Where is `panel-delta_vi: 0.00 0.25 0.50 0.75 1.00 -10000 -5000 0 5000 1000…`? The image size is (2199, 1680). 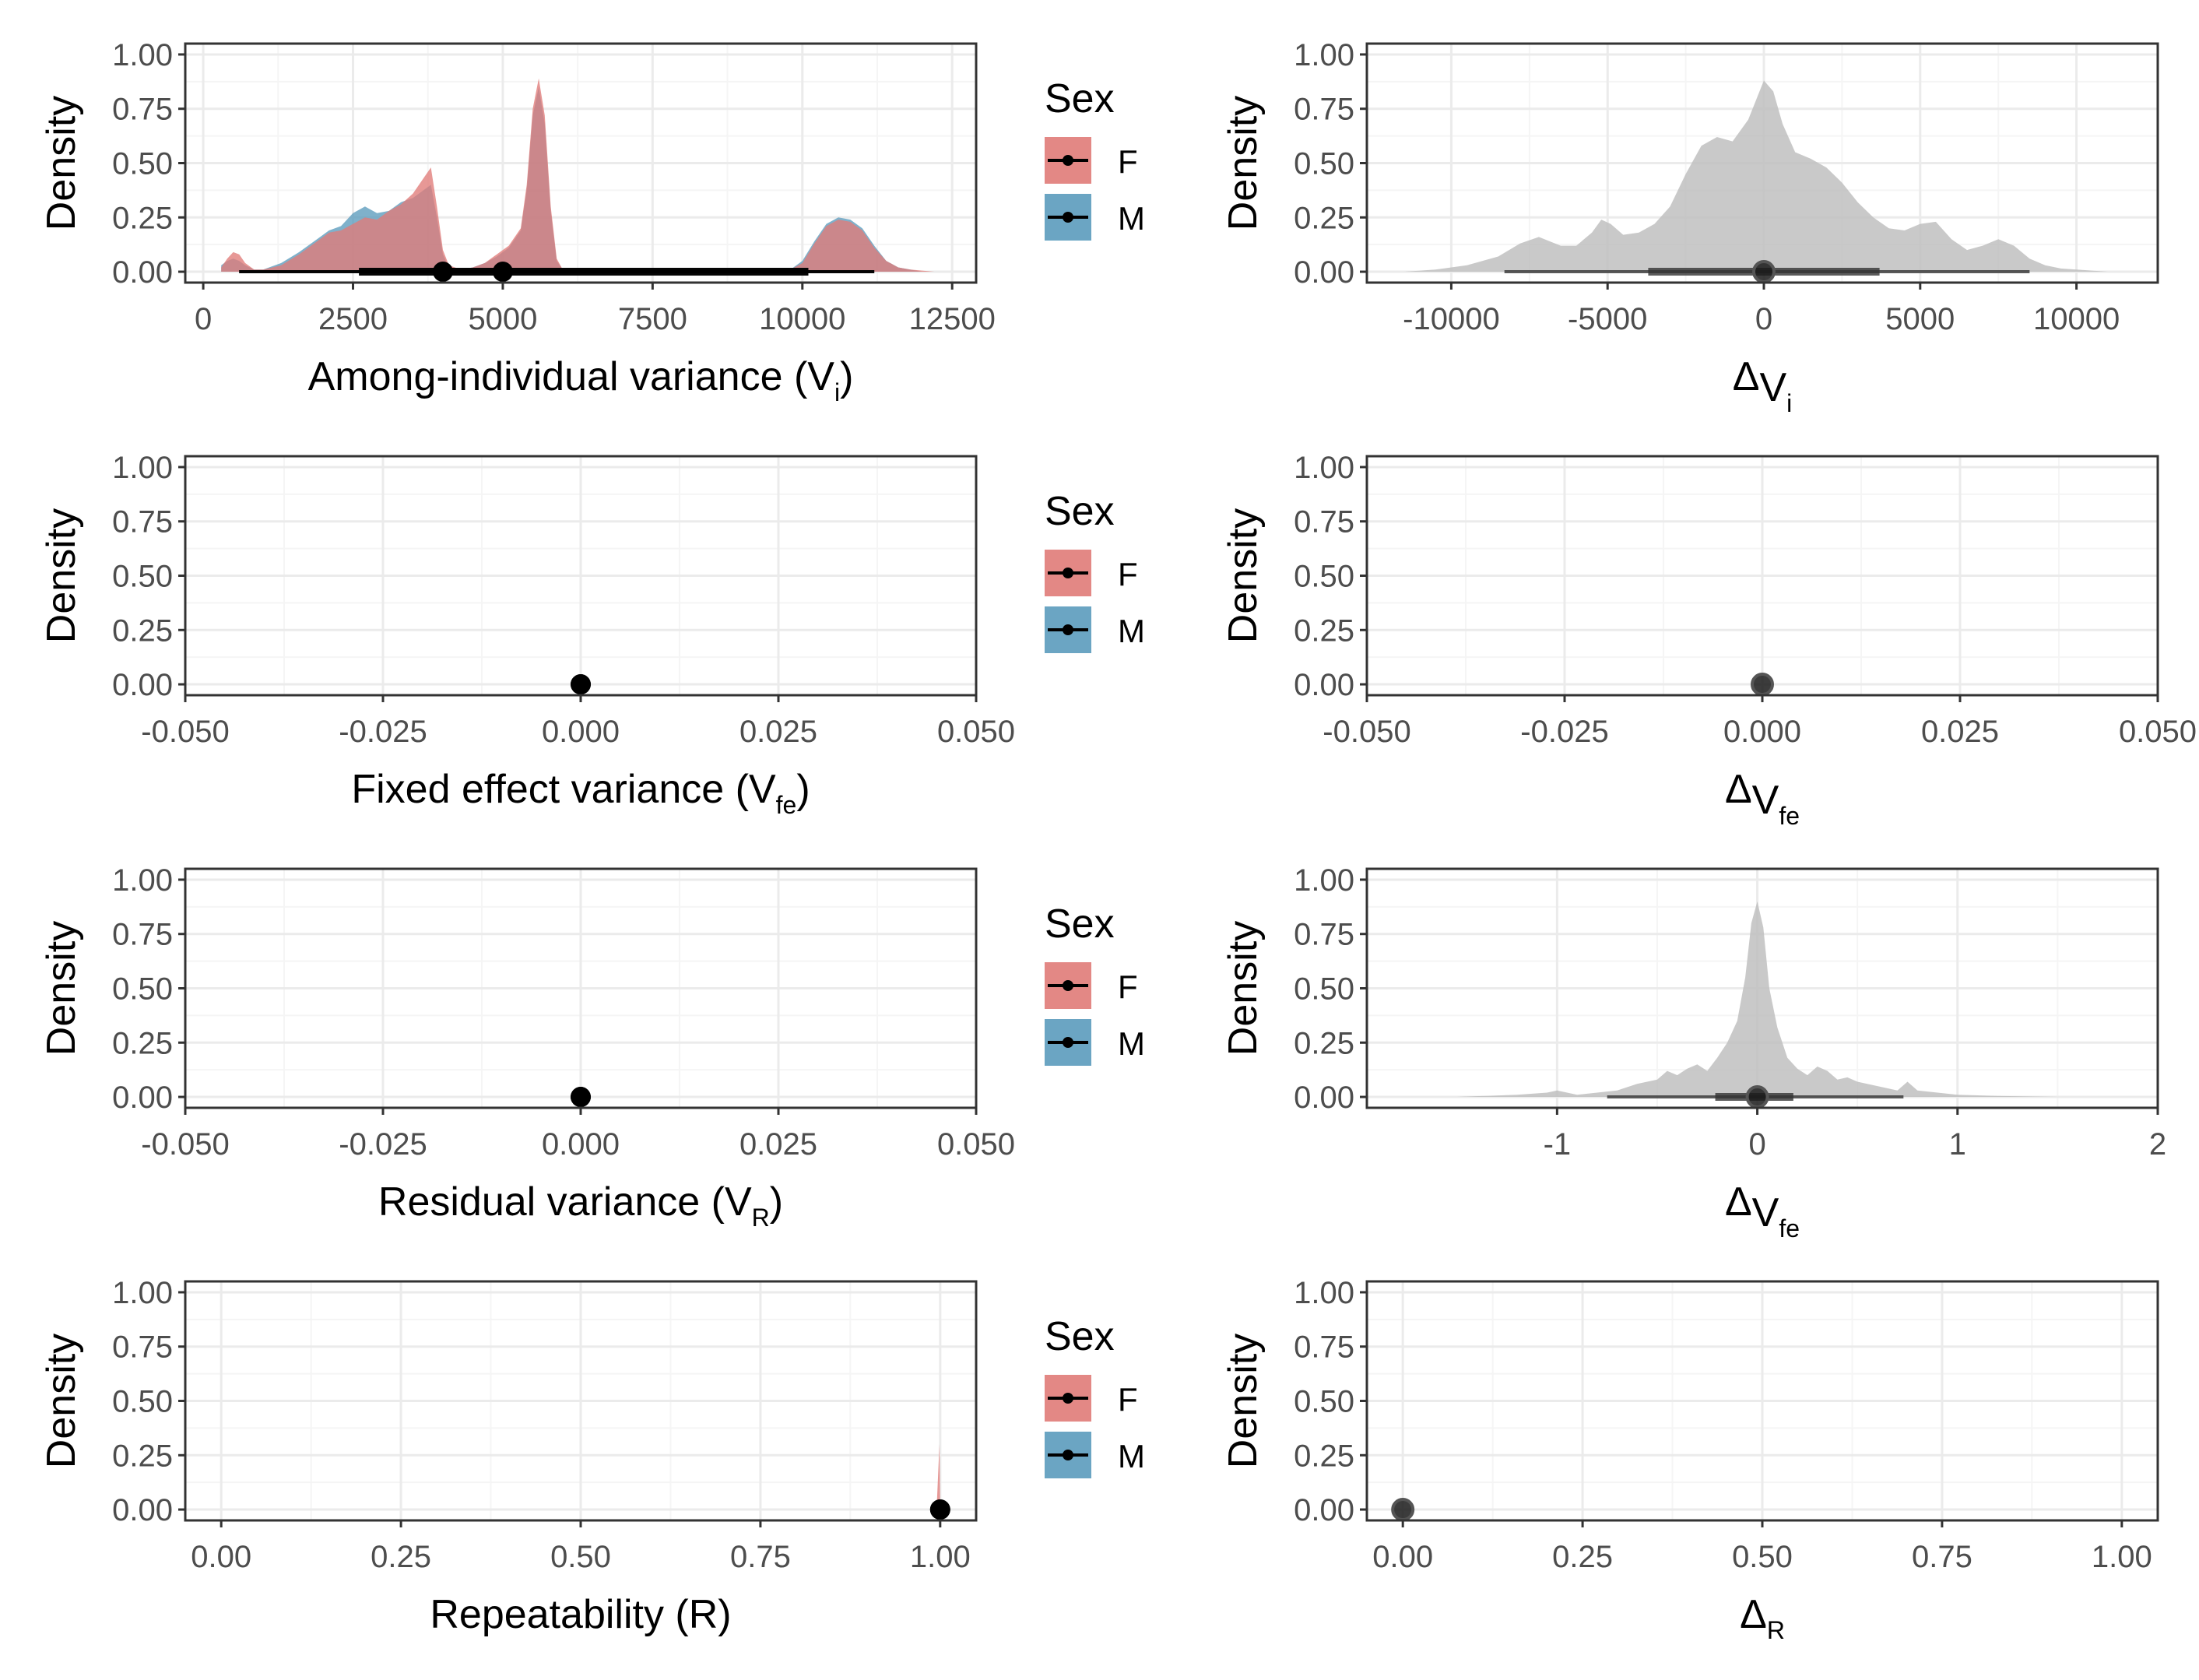 panel-delta_vi: 0.00 0.25 0.50 0.75 1.00 -10000 -5000 0 5000 1000… is located at coordinates (1690, 228).